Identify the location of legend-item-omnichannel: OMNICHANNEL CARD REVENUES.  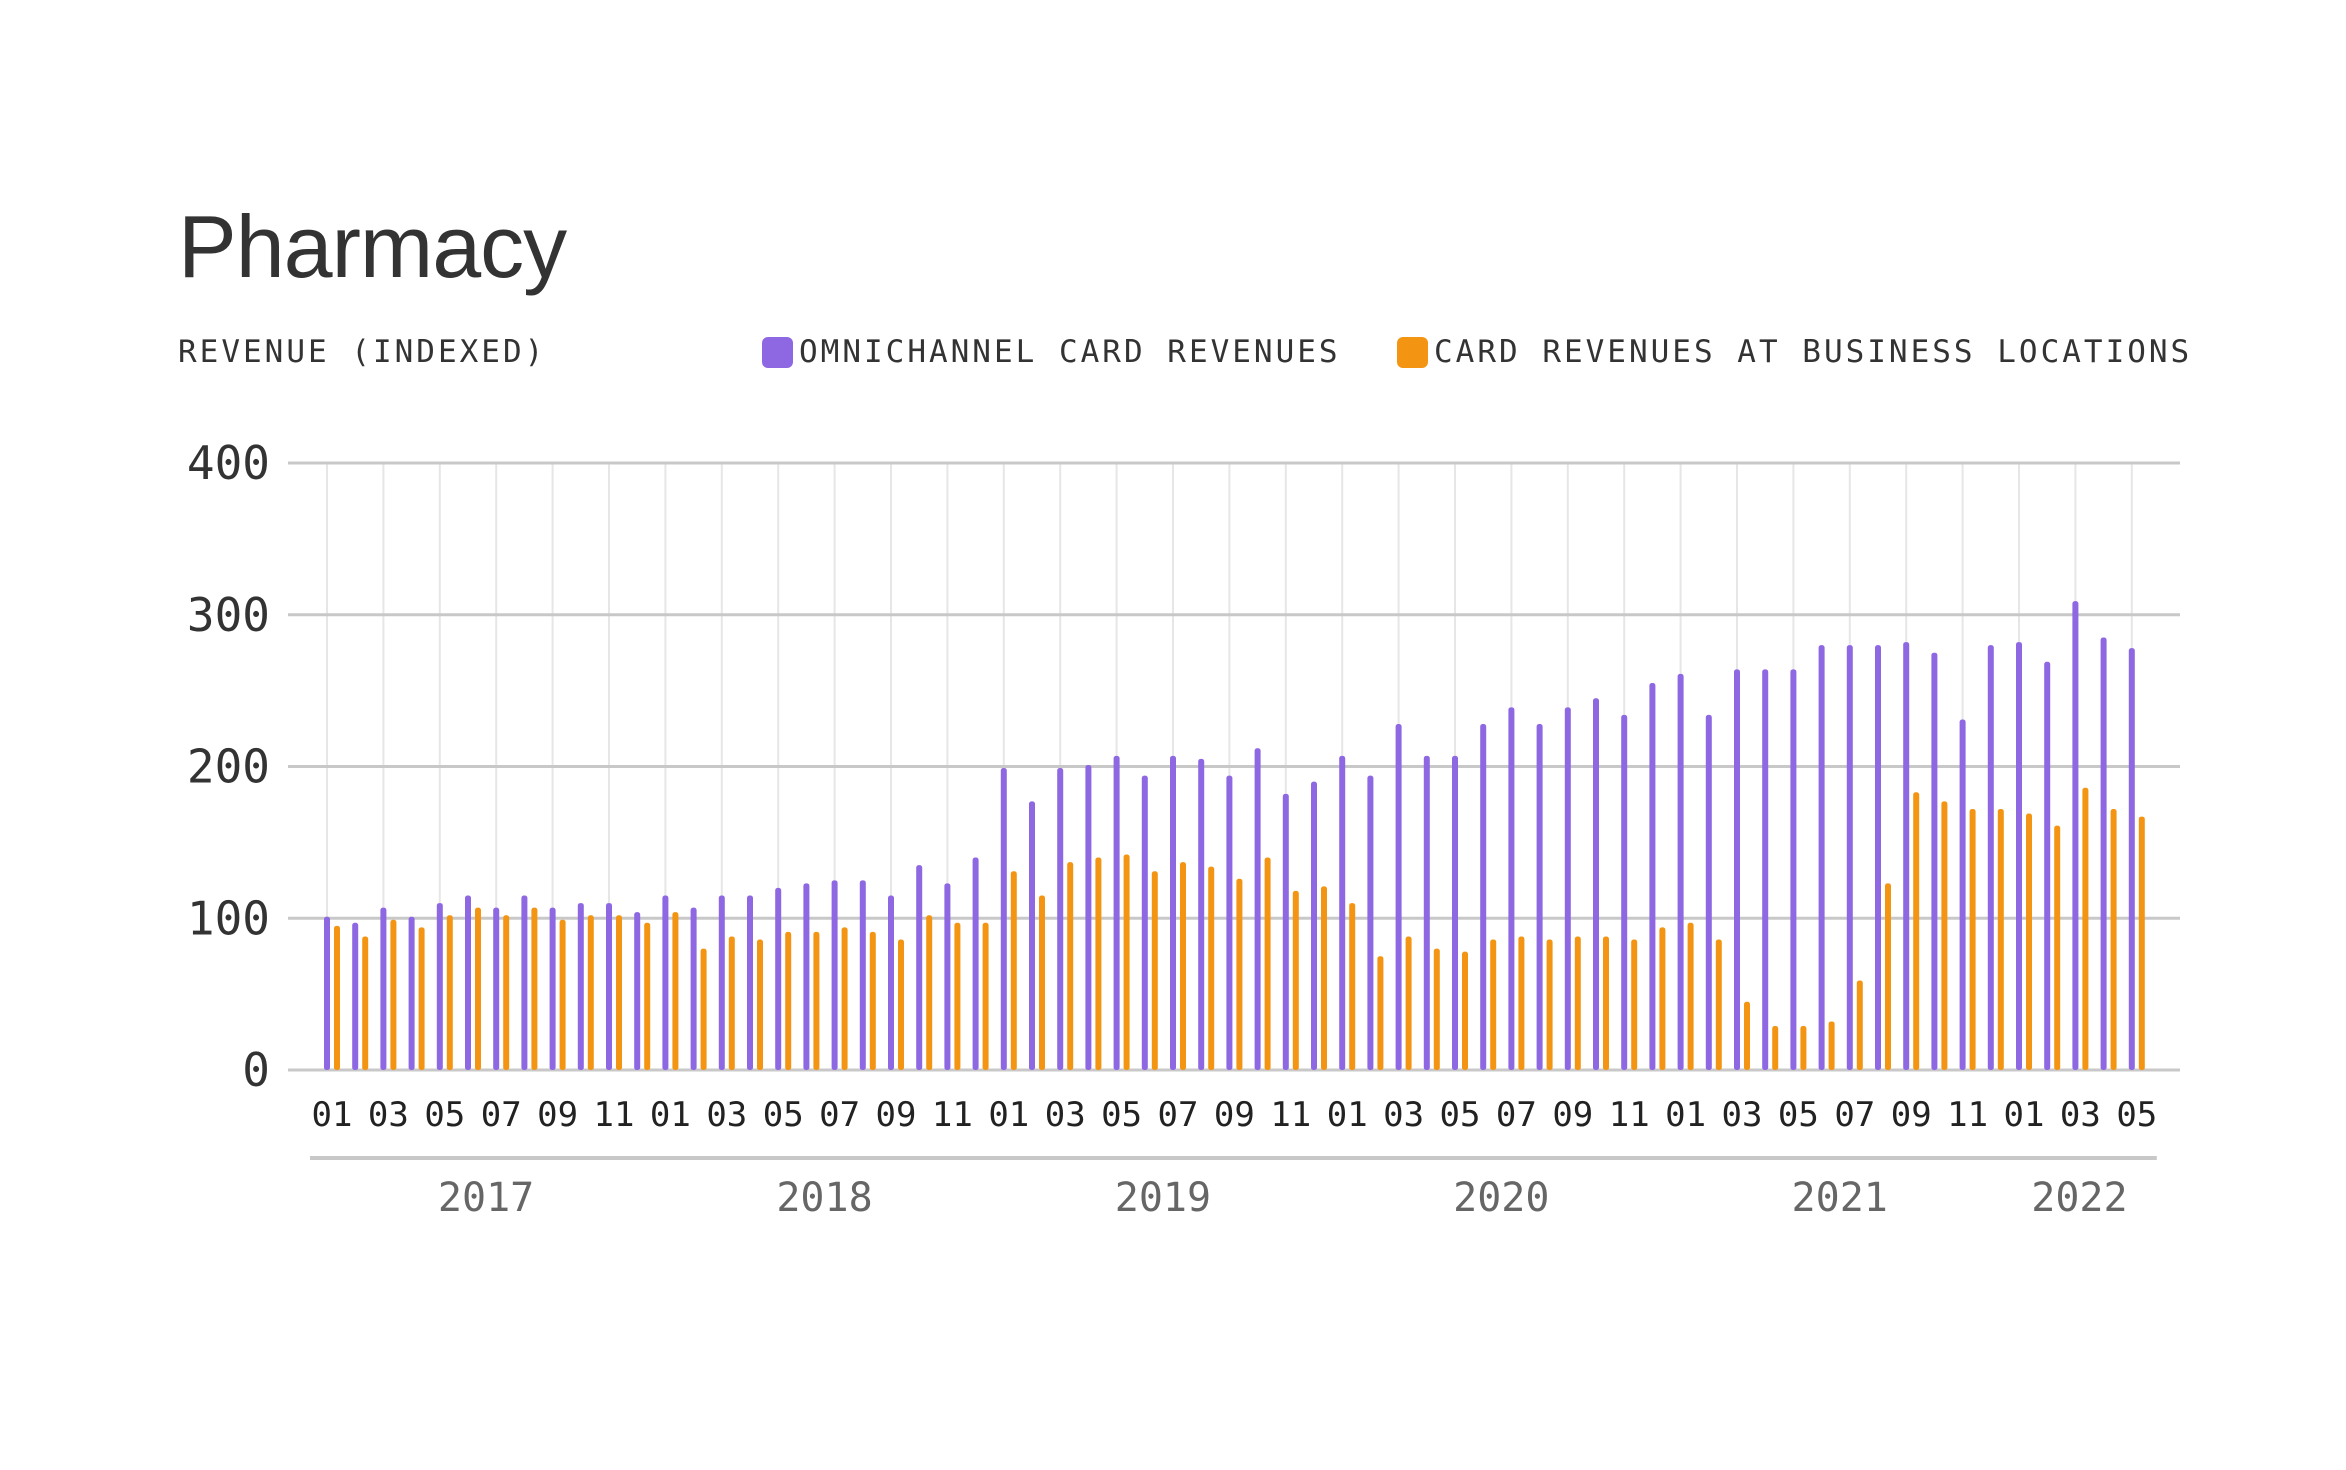
(1051, 352).